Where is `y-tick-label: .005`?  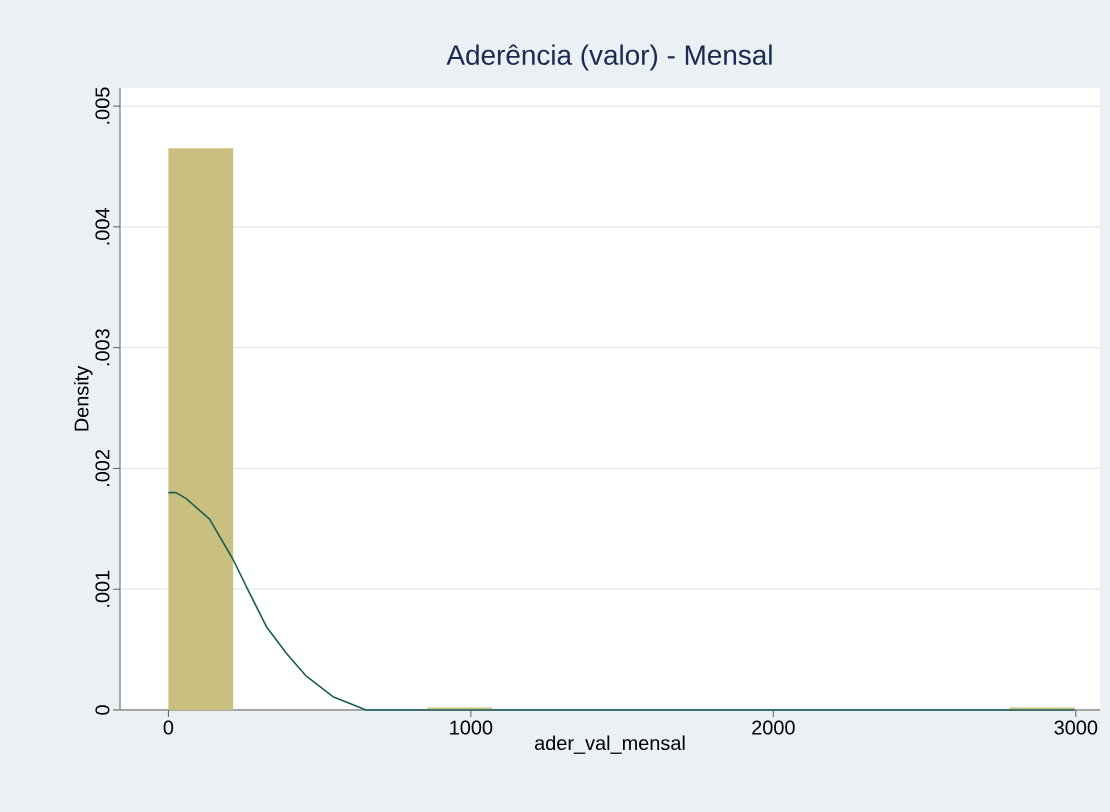
y-tick-label: .005 is located at coordinates (102, 105).